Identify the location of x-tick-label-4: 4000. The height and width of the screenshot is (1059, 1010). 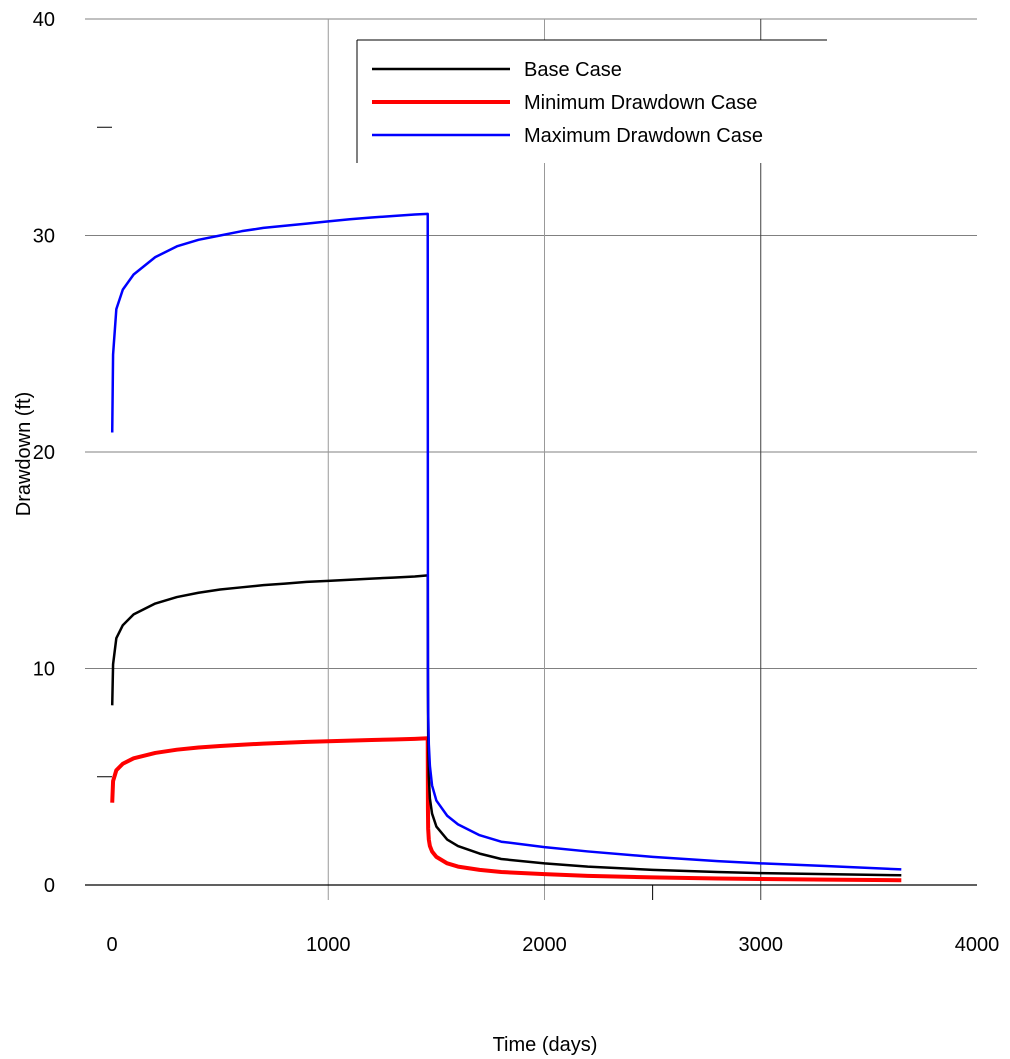
(977, 945).